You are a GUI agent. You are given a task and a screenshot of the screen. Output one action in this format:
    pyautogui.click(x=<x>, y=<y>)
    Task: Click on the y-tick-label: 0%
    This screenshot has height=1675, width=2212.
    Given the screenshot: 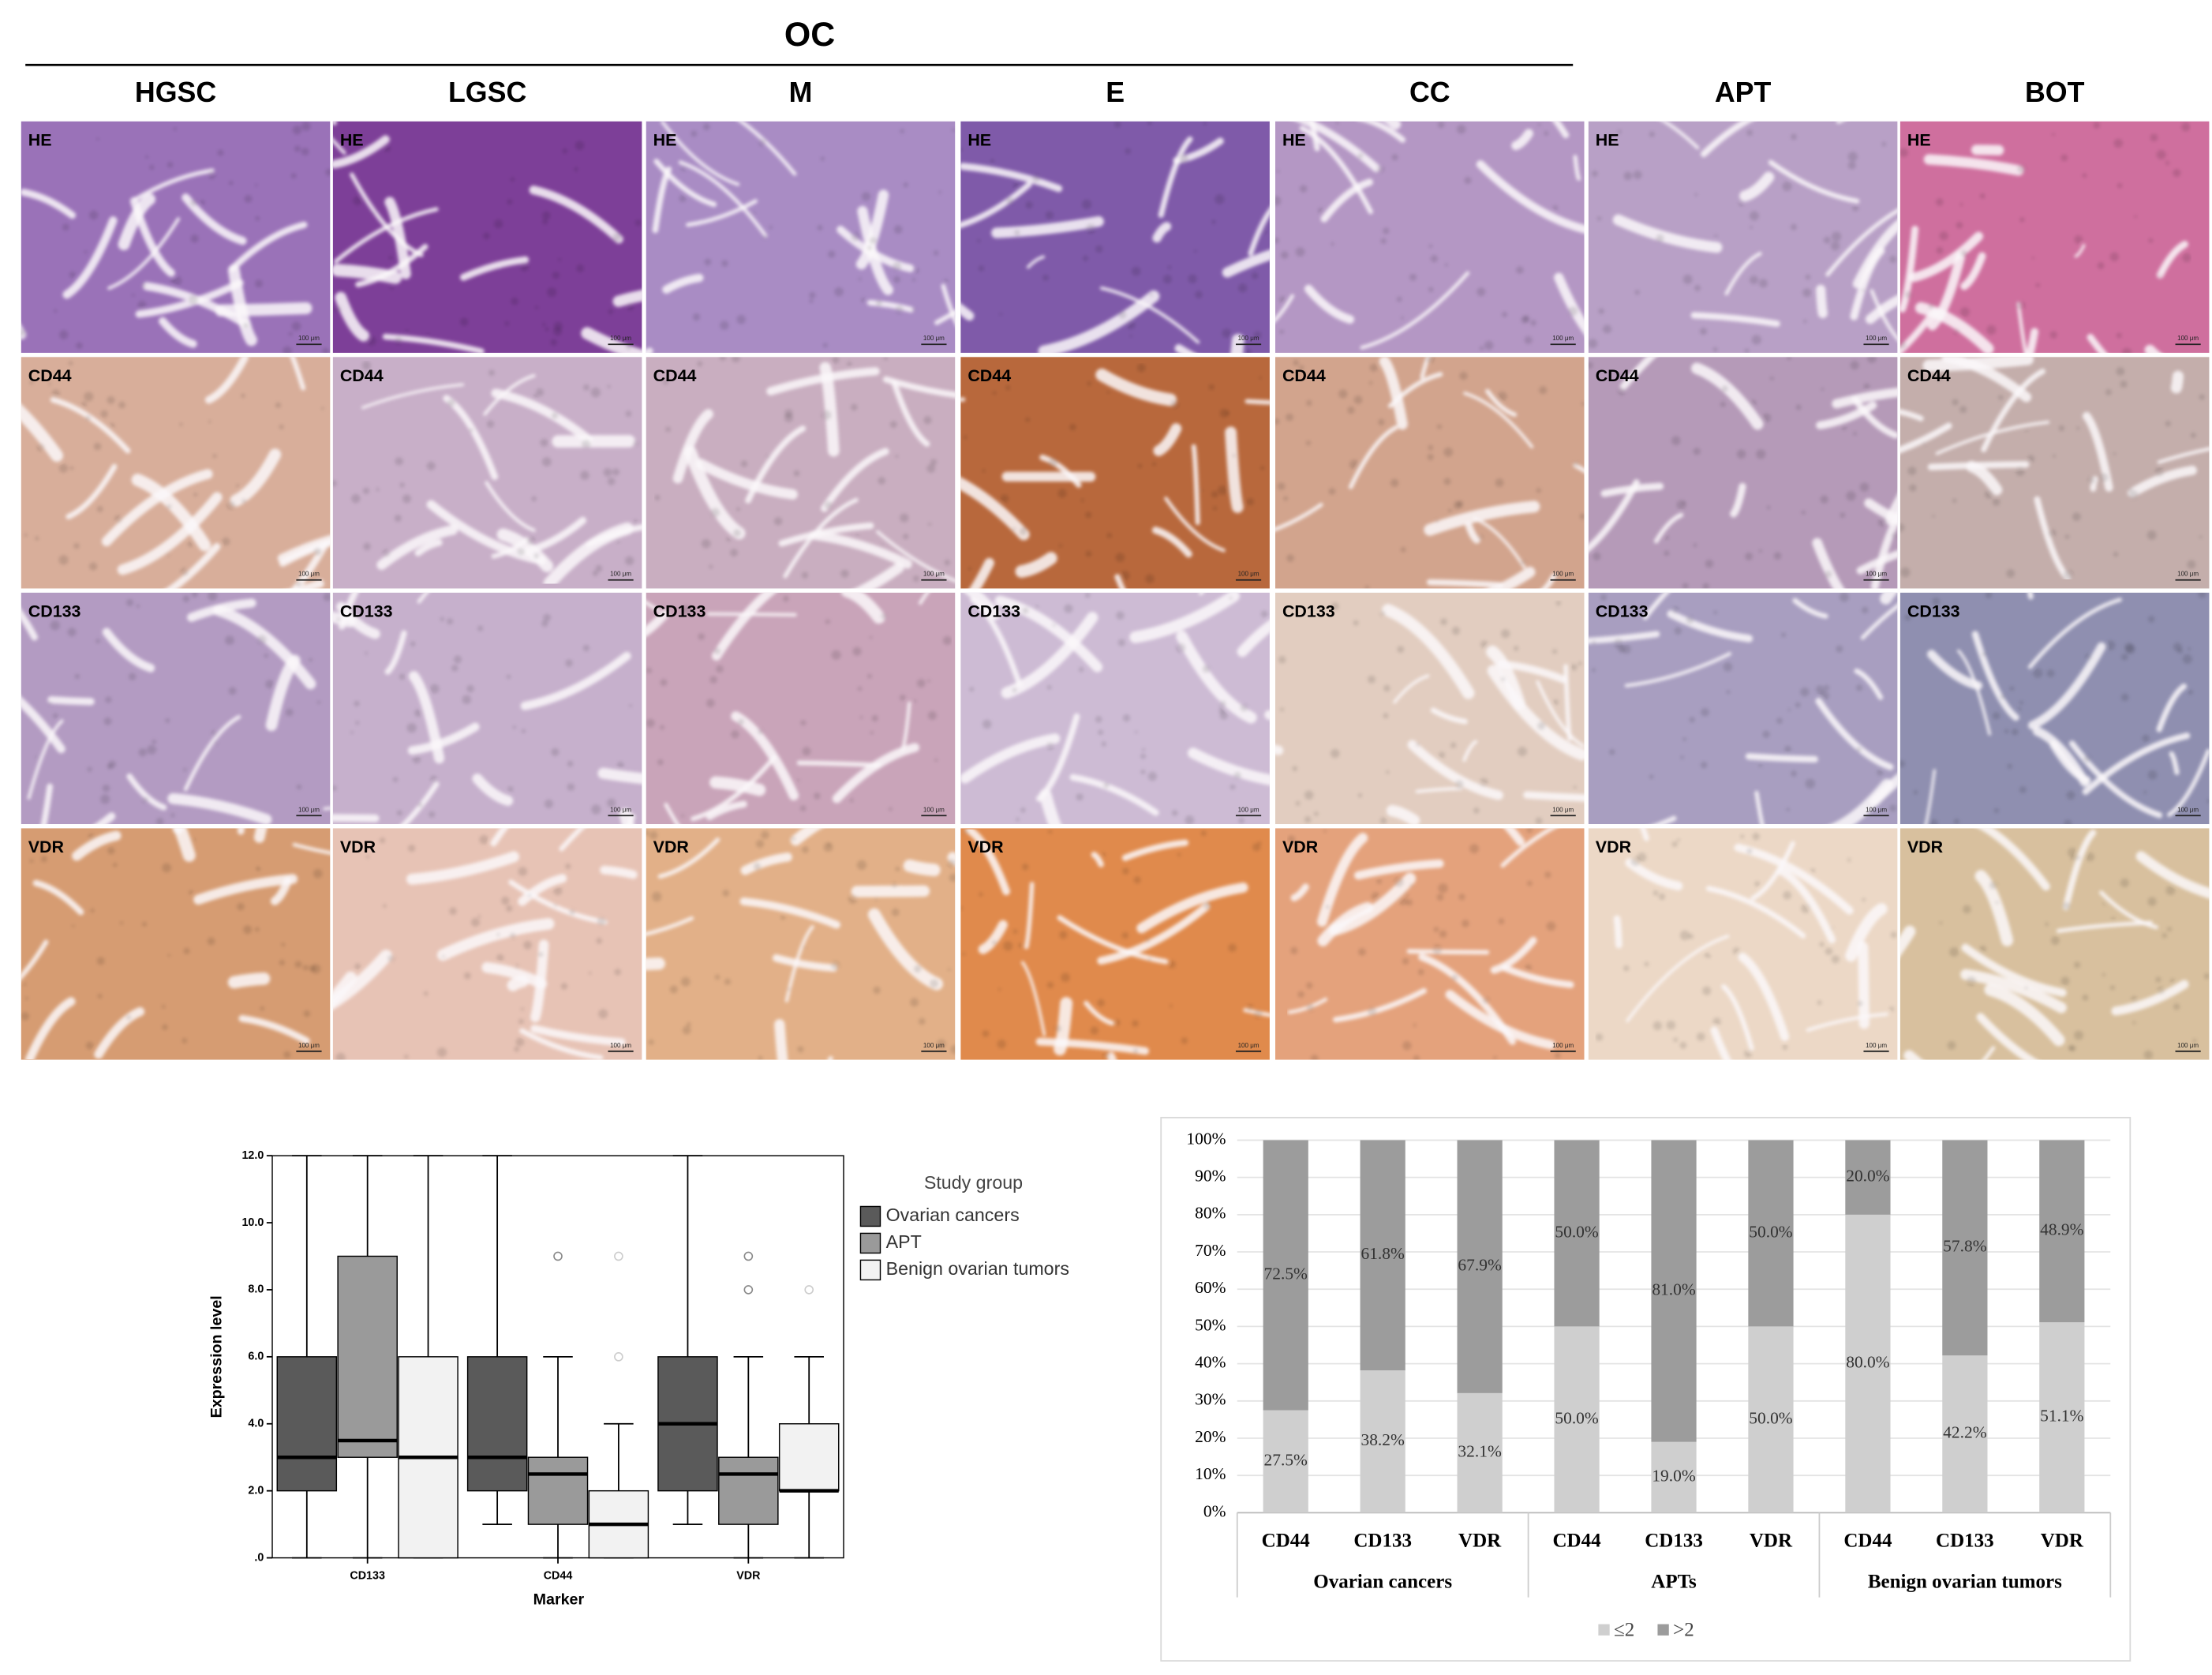 What is the action you would take?
    pyautogui.click(x=1214, y=1510)
    